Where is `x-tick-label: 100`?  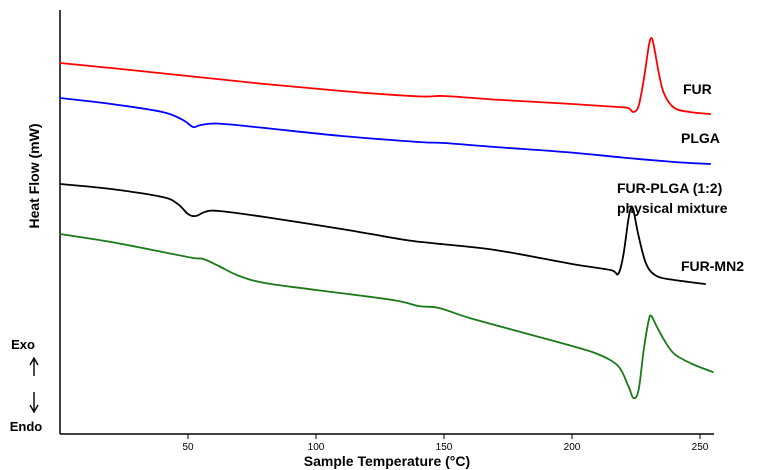 x-tick-label: 100 is located at coordinates (316, 447).